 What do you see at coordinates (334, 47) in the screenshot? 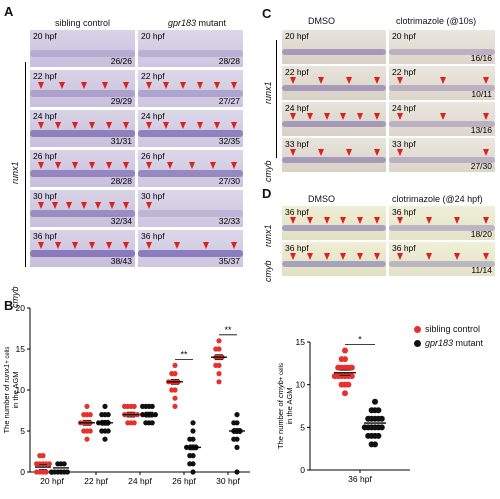
I see `panel-c-tile-dmso-0: 20 hpf` at bounding box center [334, 47].